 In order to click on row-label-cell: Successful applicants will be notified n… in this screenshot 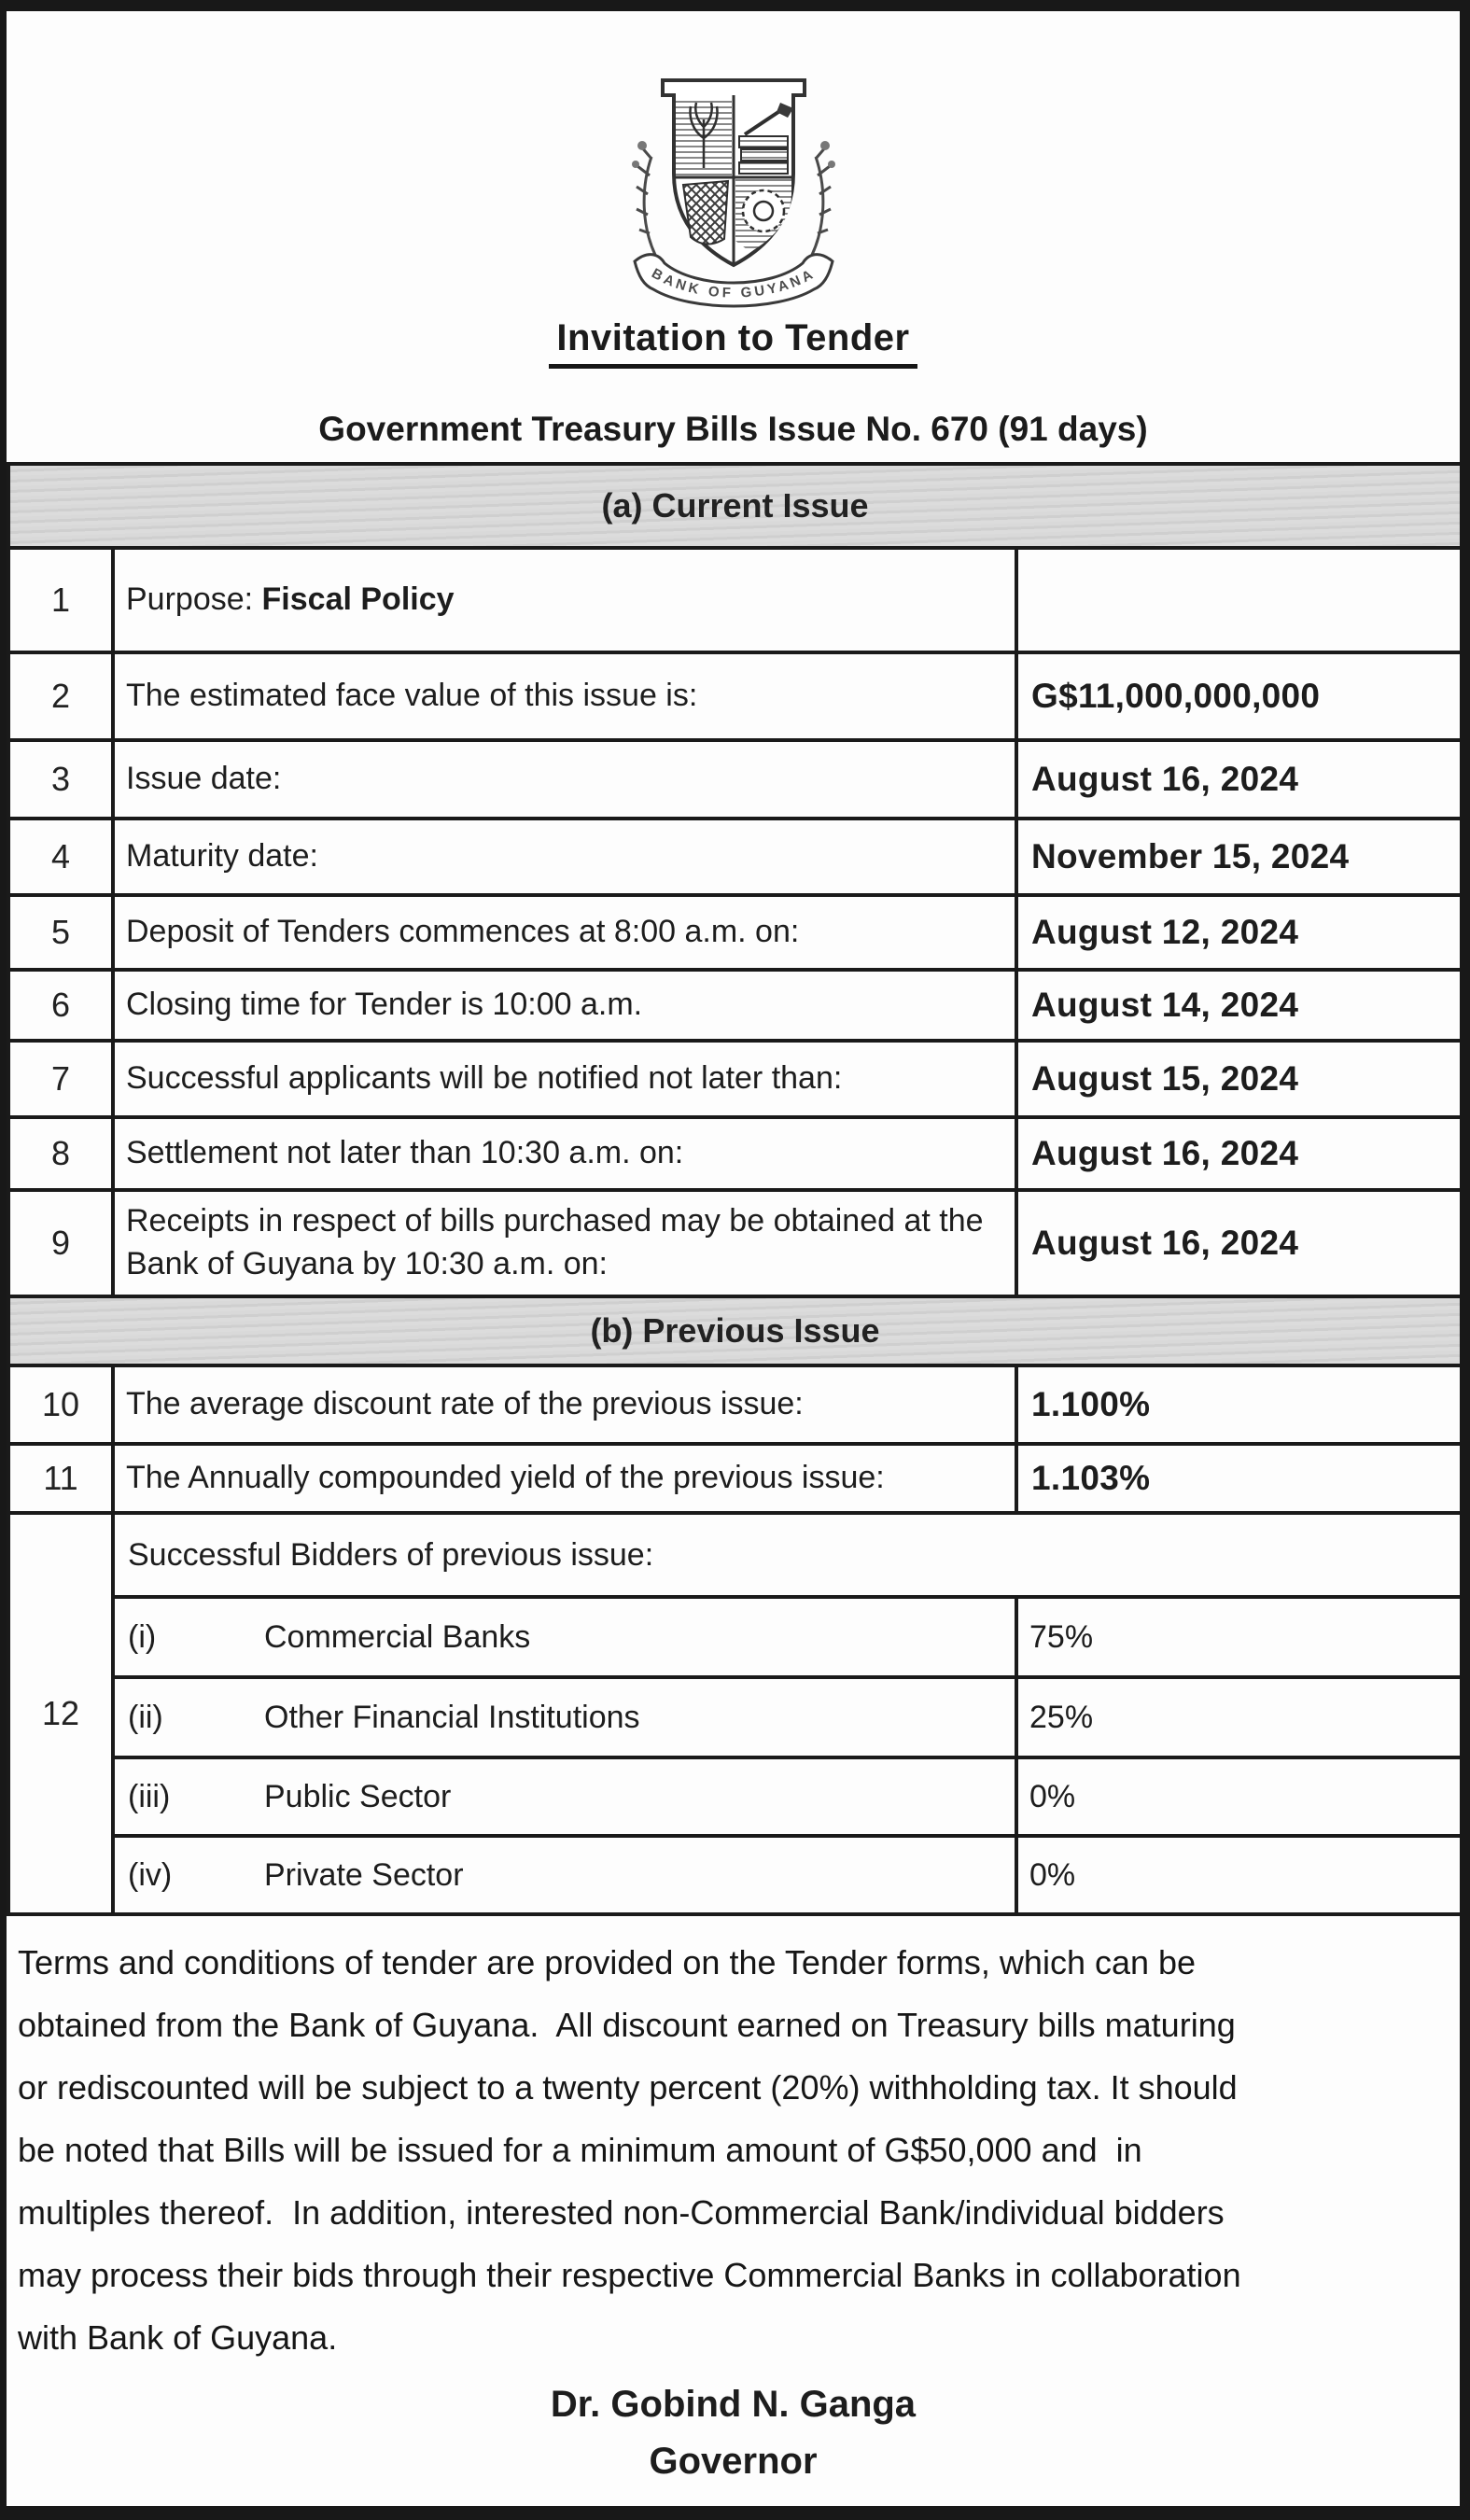, I will do `click(564, 1079)`.